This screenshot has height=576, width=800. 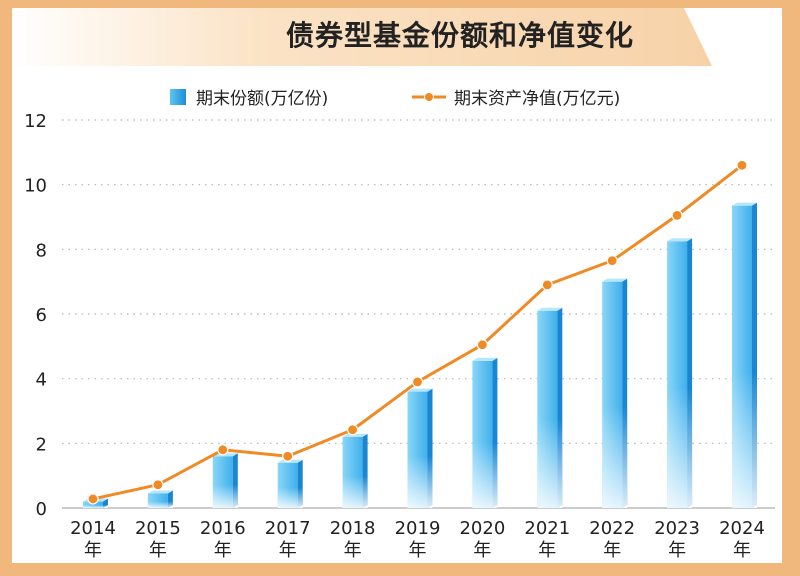 I want to click on x-tick-label: 2017, so click(x=288, y=528).